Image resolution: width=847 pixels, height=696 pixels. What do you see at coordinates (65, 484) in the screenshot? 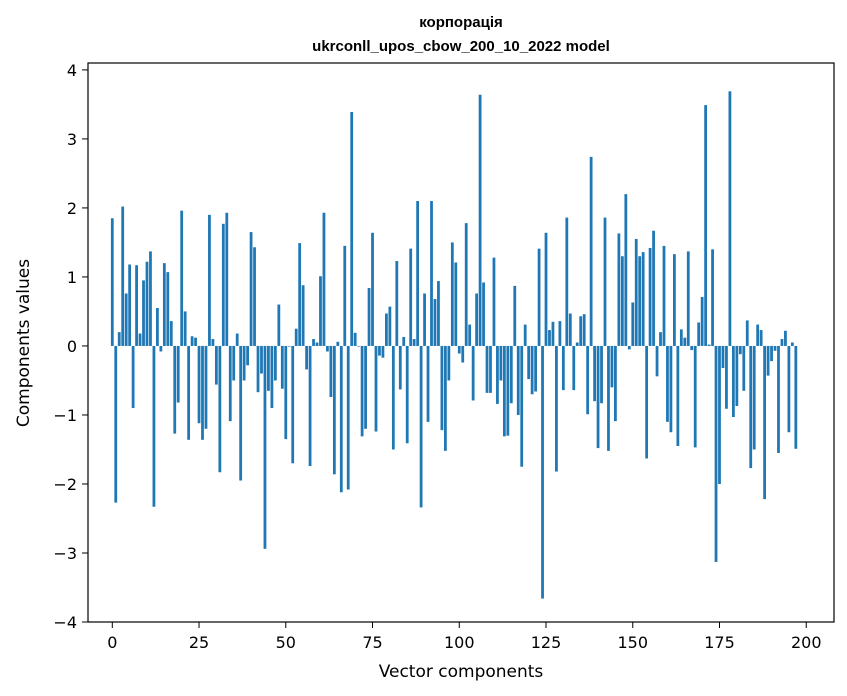
I see `y-tick-label: −2` at bounding box center [65, 484].